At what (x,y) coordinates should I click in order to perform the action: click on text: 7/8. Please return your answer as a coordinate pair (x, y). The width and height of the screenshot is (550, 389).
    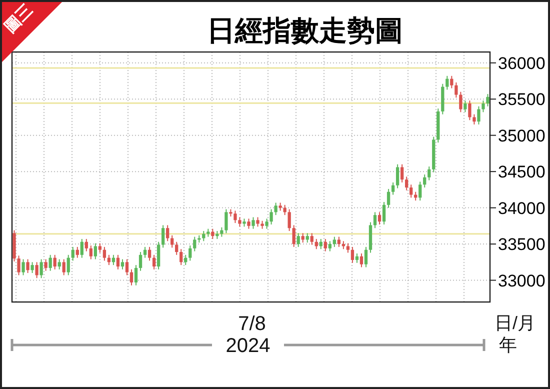
    Looking at the image, I should click on (252, 324).